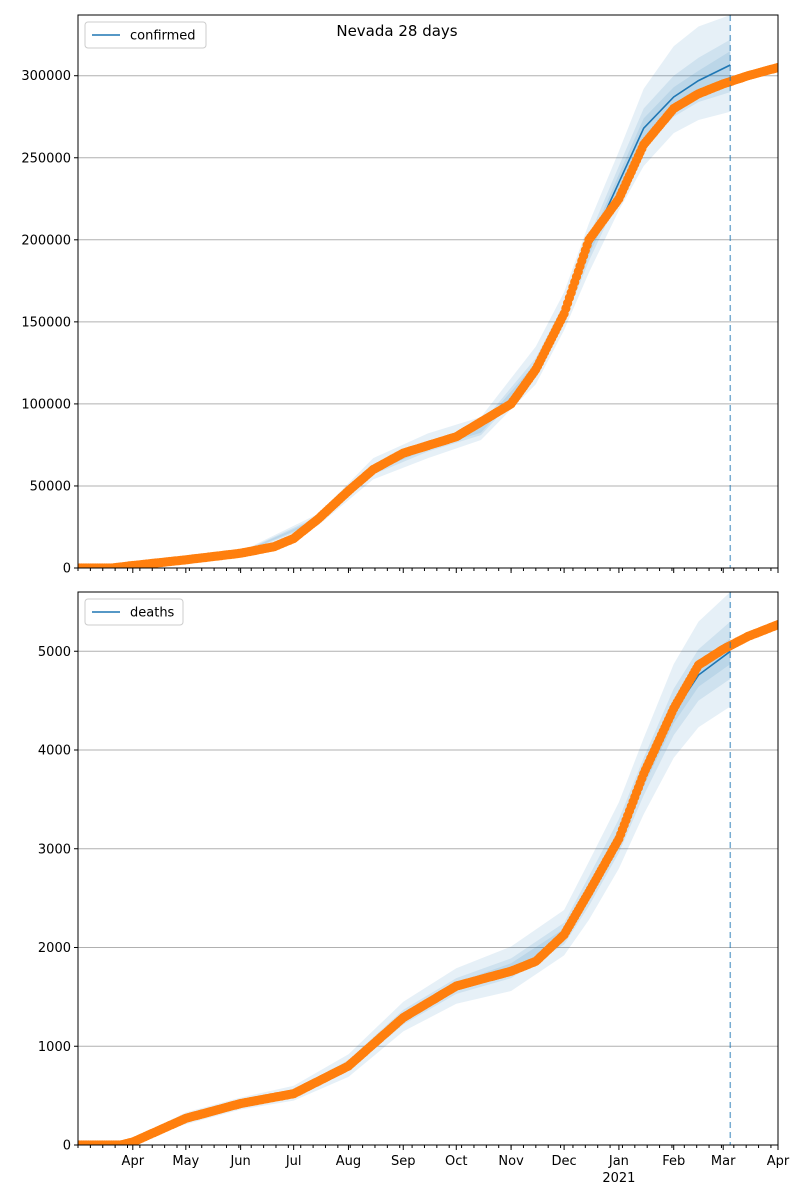 This screenshot has height=1200, width=800. Describe the element at coordinates (673, 1161) in the screenshot. I see `x-tick-label: Feb` at that location.